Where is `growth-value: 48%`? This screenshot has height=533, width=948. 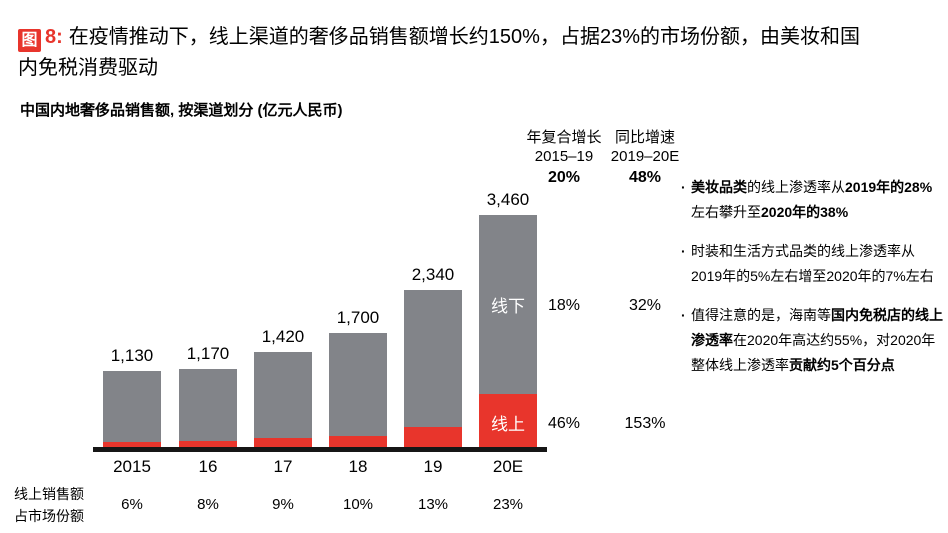 growth-value: 48% is located at coordinates (645, 177).